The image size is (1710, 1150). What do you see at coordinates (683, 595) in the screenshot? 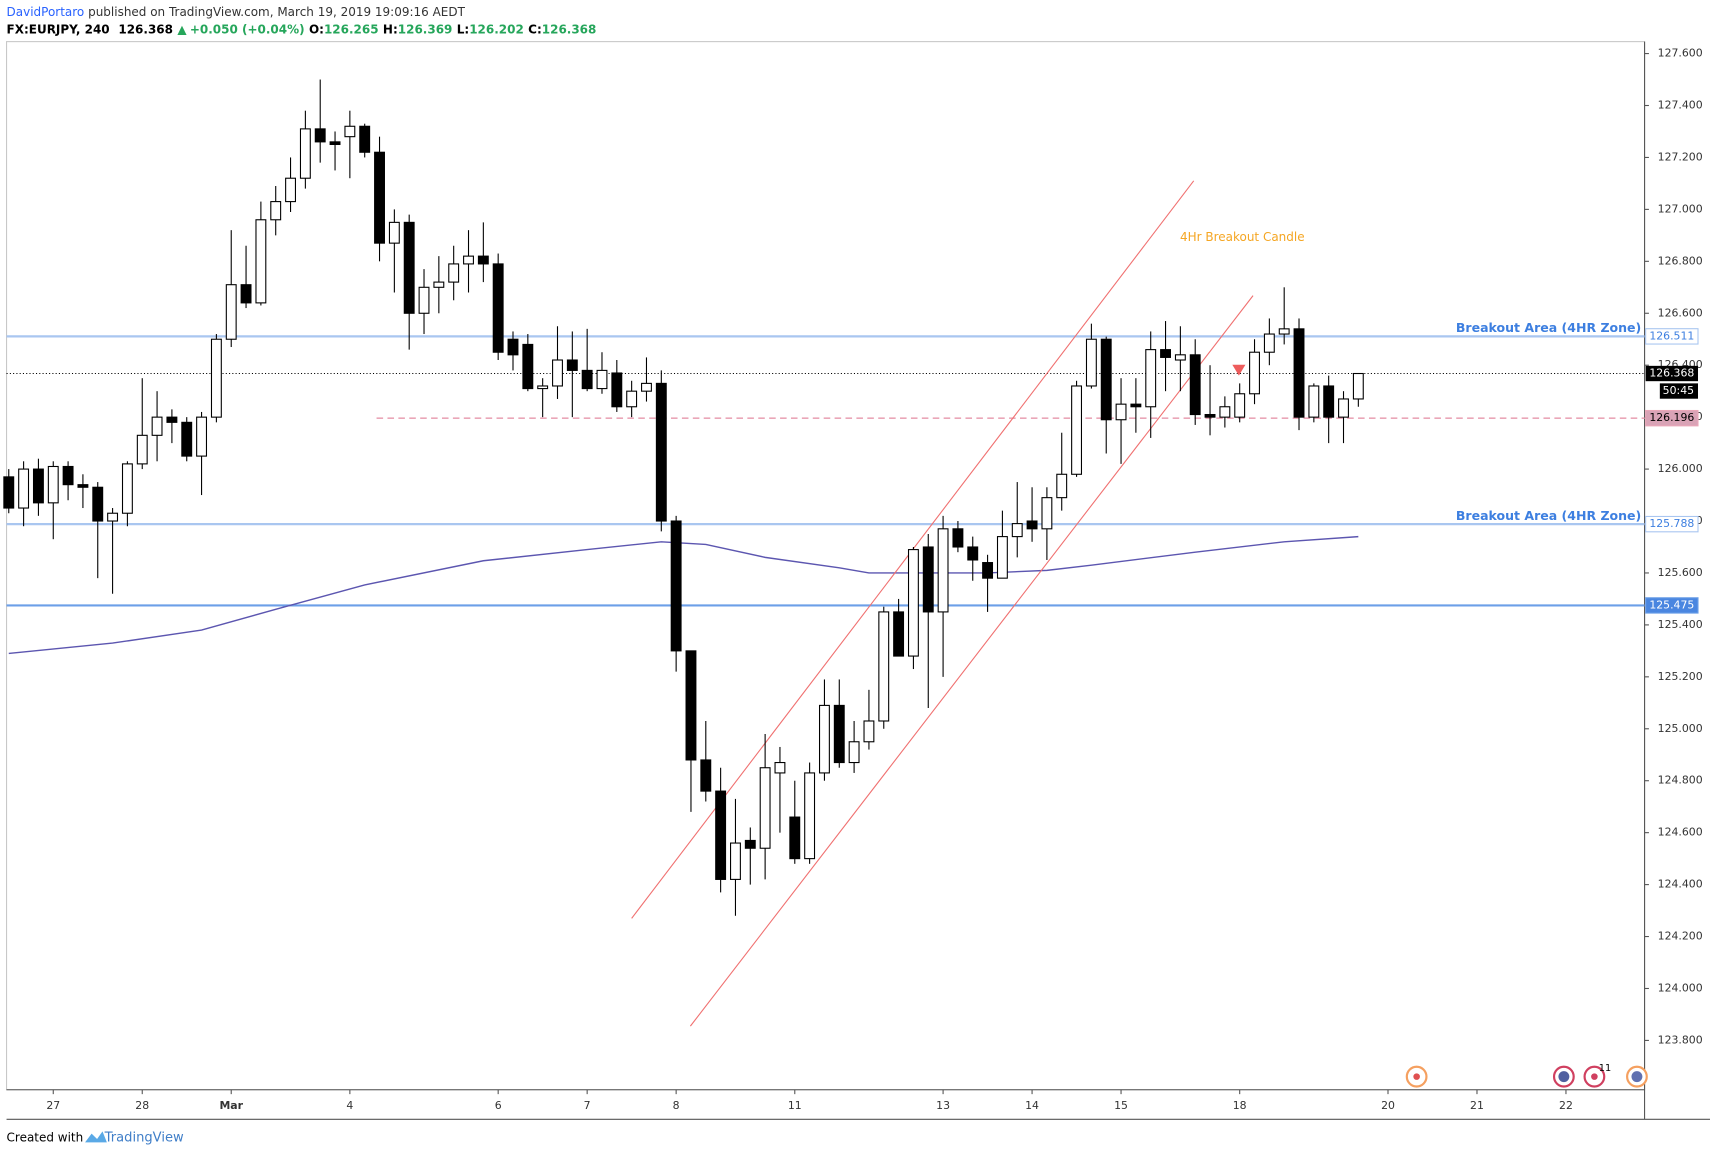
I see `moving-average` at bounding box center [683, 595].